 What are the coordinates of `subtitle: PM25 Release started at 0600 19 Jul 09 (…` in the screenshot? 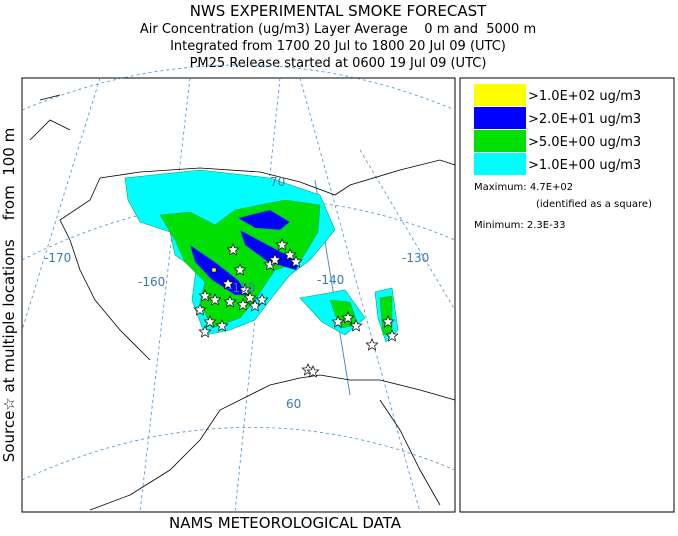 It's located at (338, 63).